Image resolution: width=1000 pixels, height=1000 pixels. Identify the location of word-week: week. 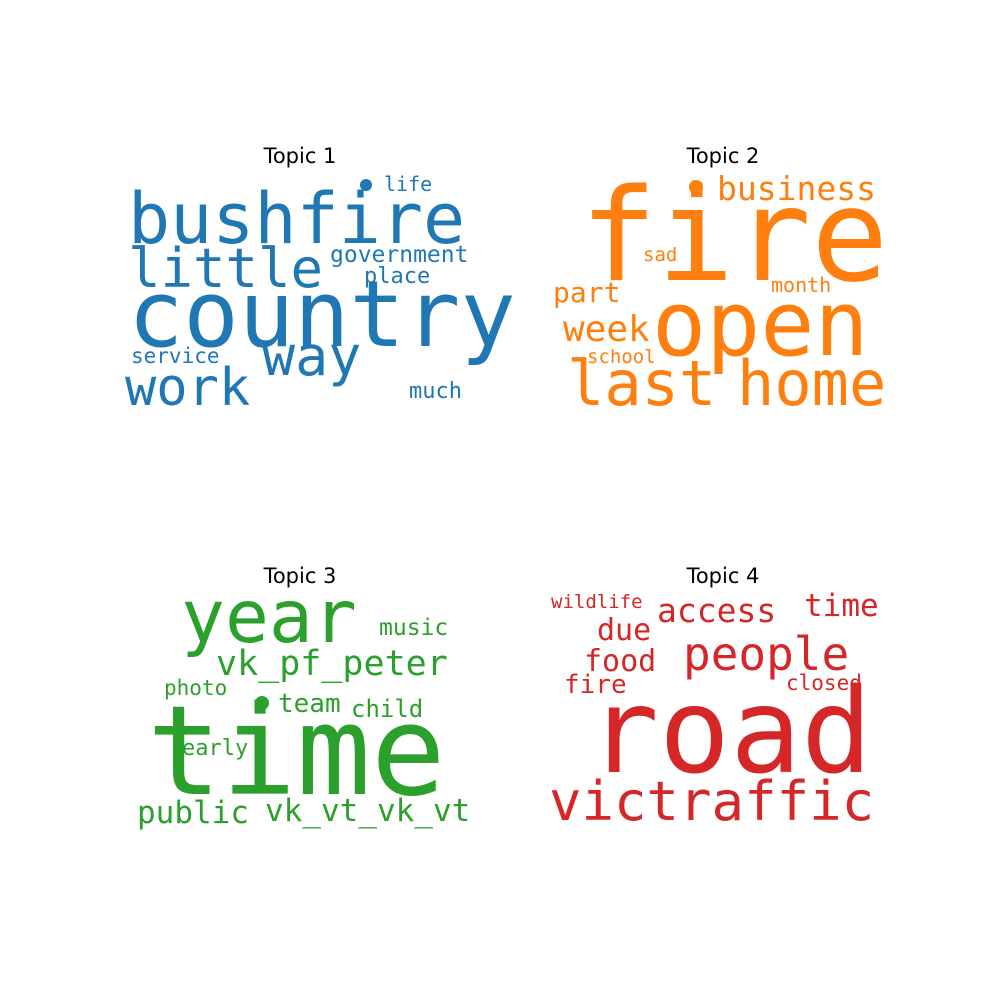
(606, 329).